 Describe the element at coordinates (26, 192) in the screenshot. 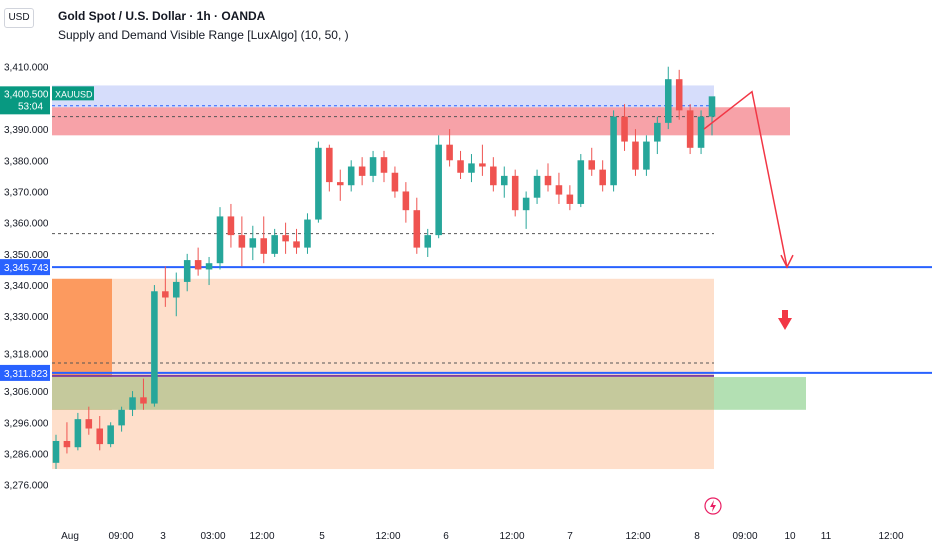

I see `price-tick-label: 3,370.000` at that location.